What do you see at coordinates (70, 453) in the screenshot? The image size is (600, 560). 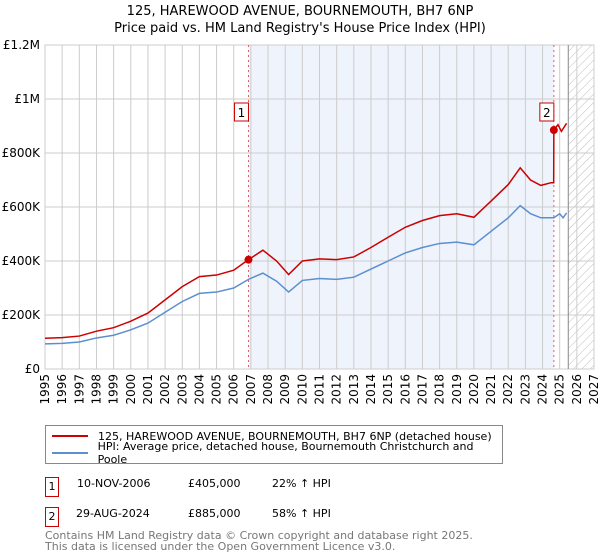 I see `blue-line-swatch` at bounding box center [70, 453].